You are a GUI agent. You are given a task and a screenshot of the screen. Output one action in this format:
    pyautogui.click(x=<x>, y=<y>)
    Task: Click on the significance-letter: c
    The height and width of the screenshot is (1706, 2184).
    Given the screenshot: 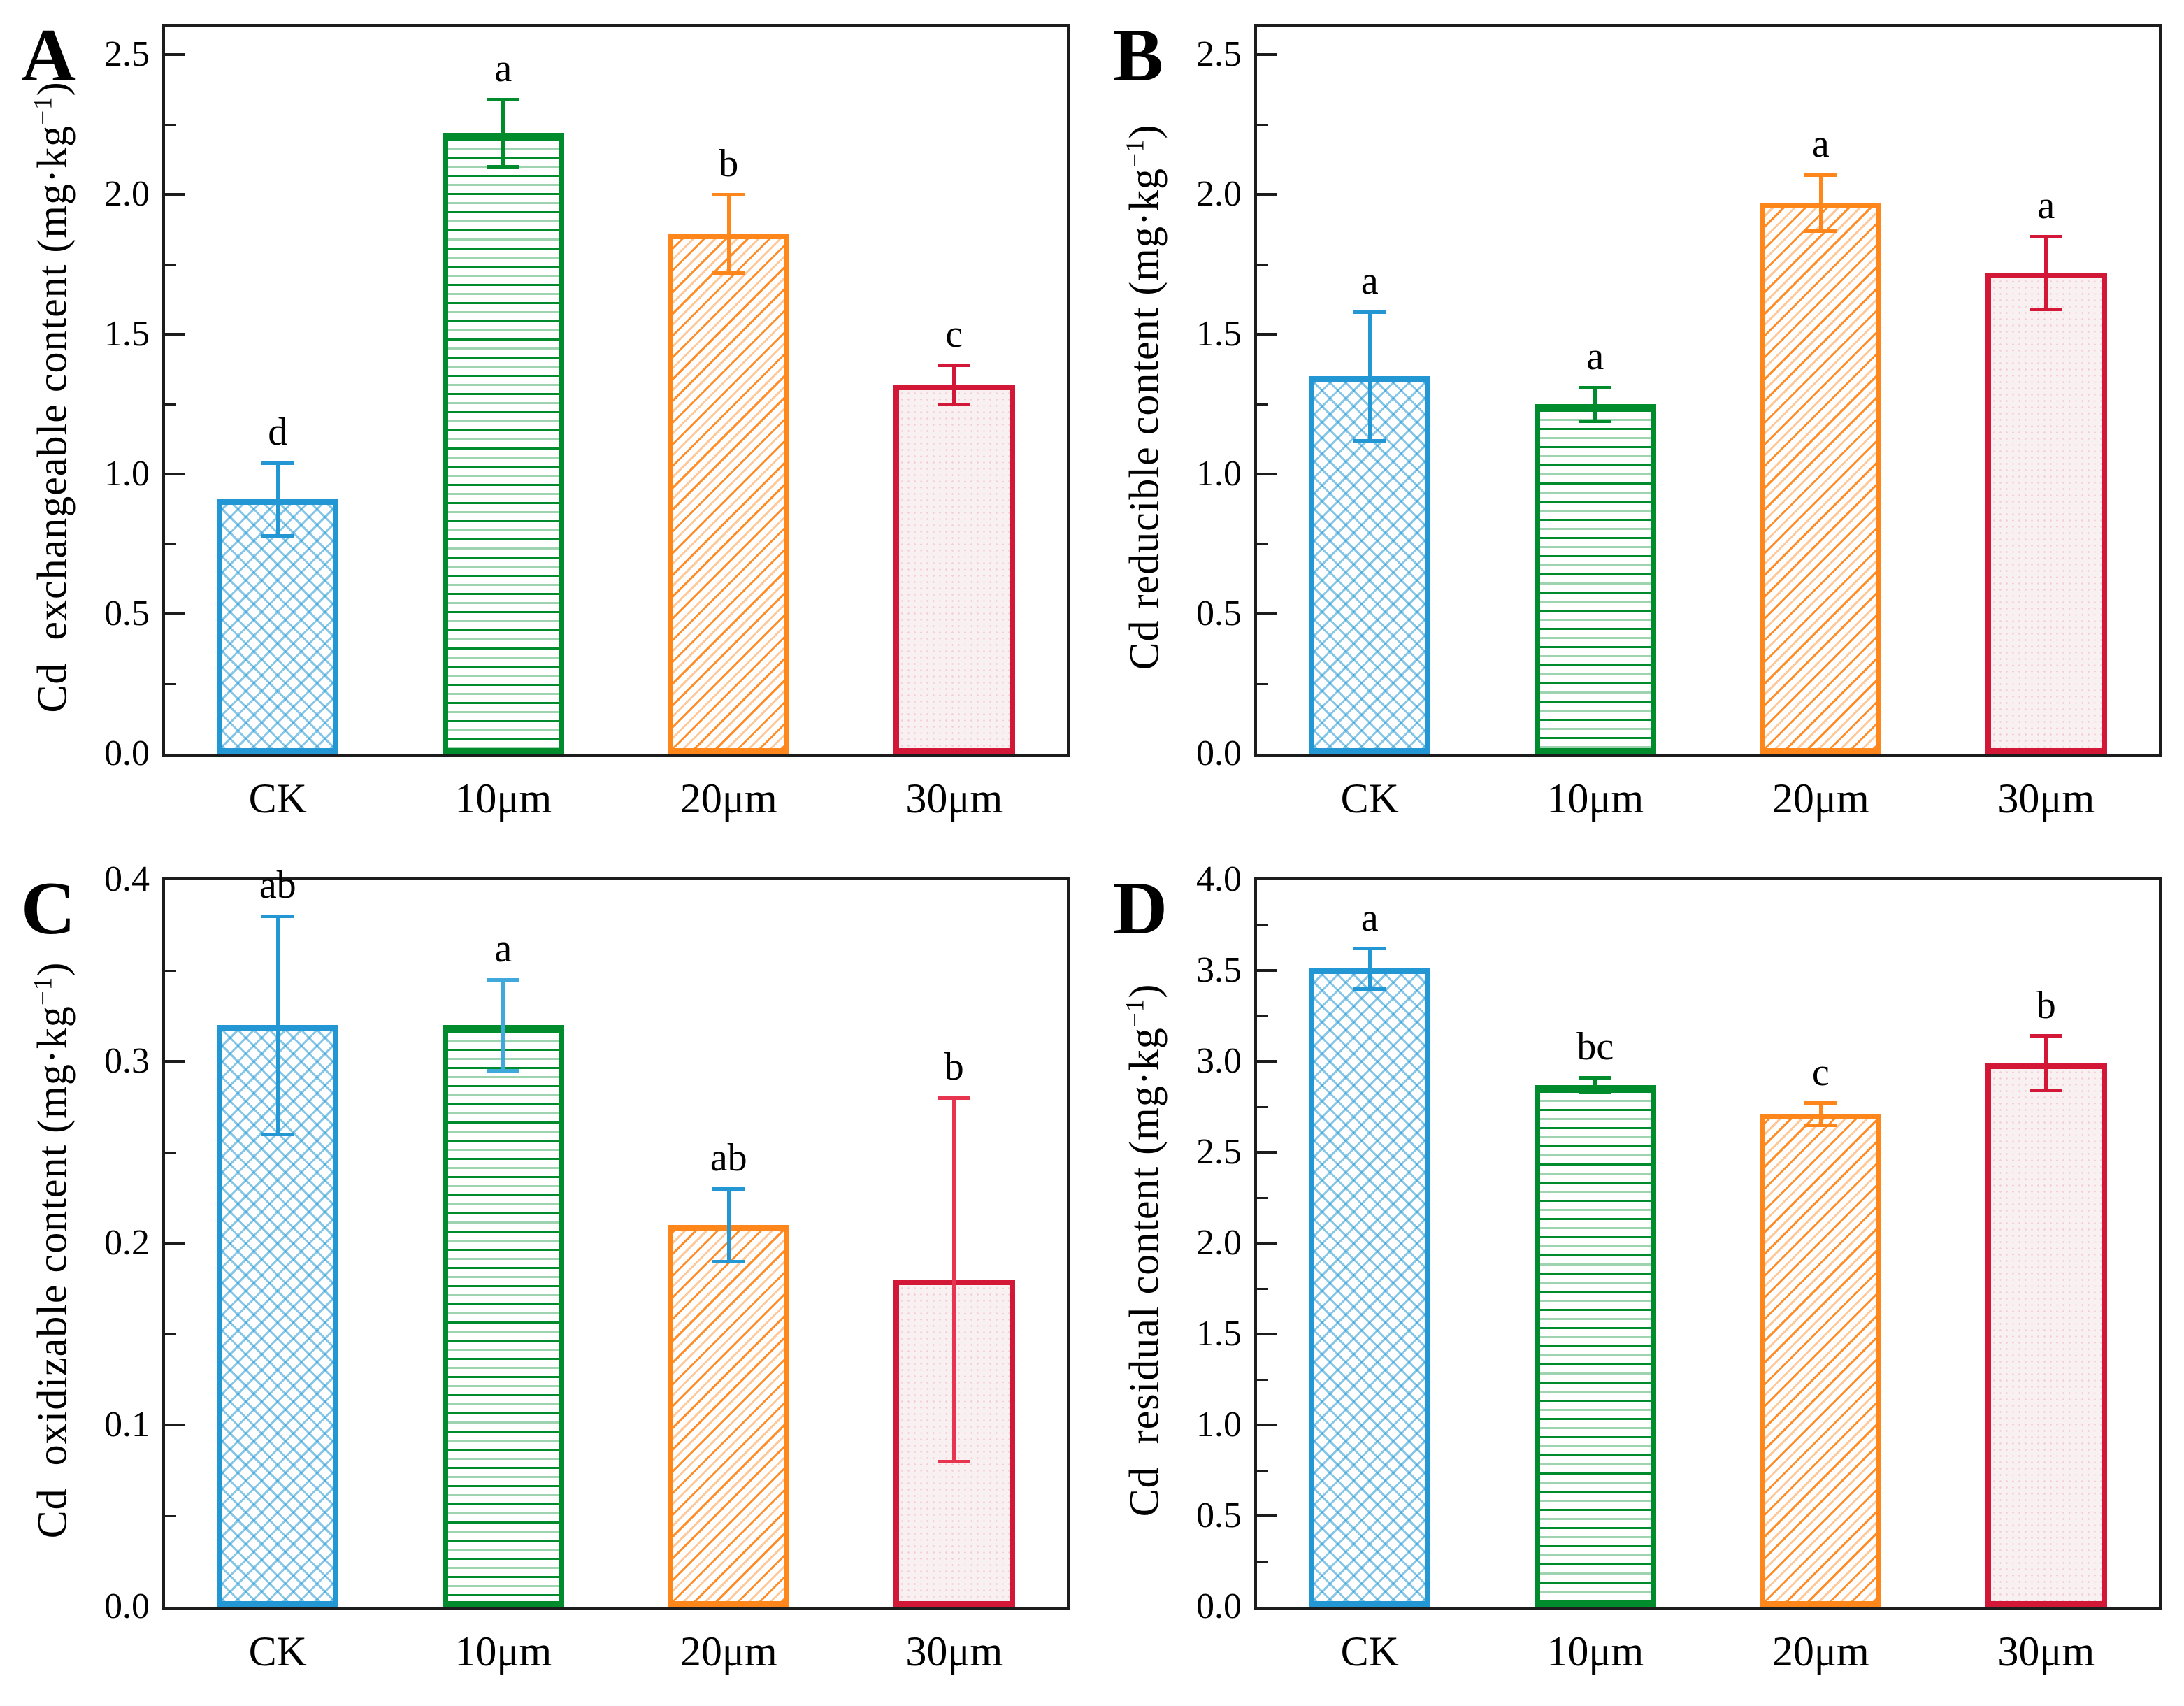 What is the action you would take?
    pyautogui.click(x=1820, y=1072)
    